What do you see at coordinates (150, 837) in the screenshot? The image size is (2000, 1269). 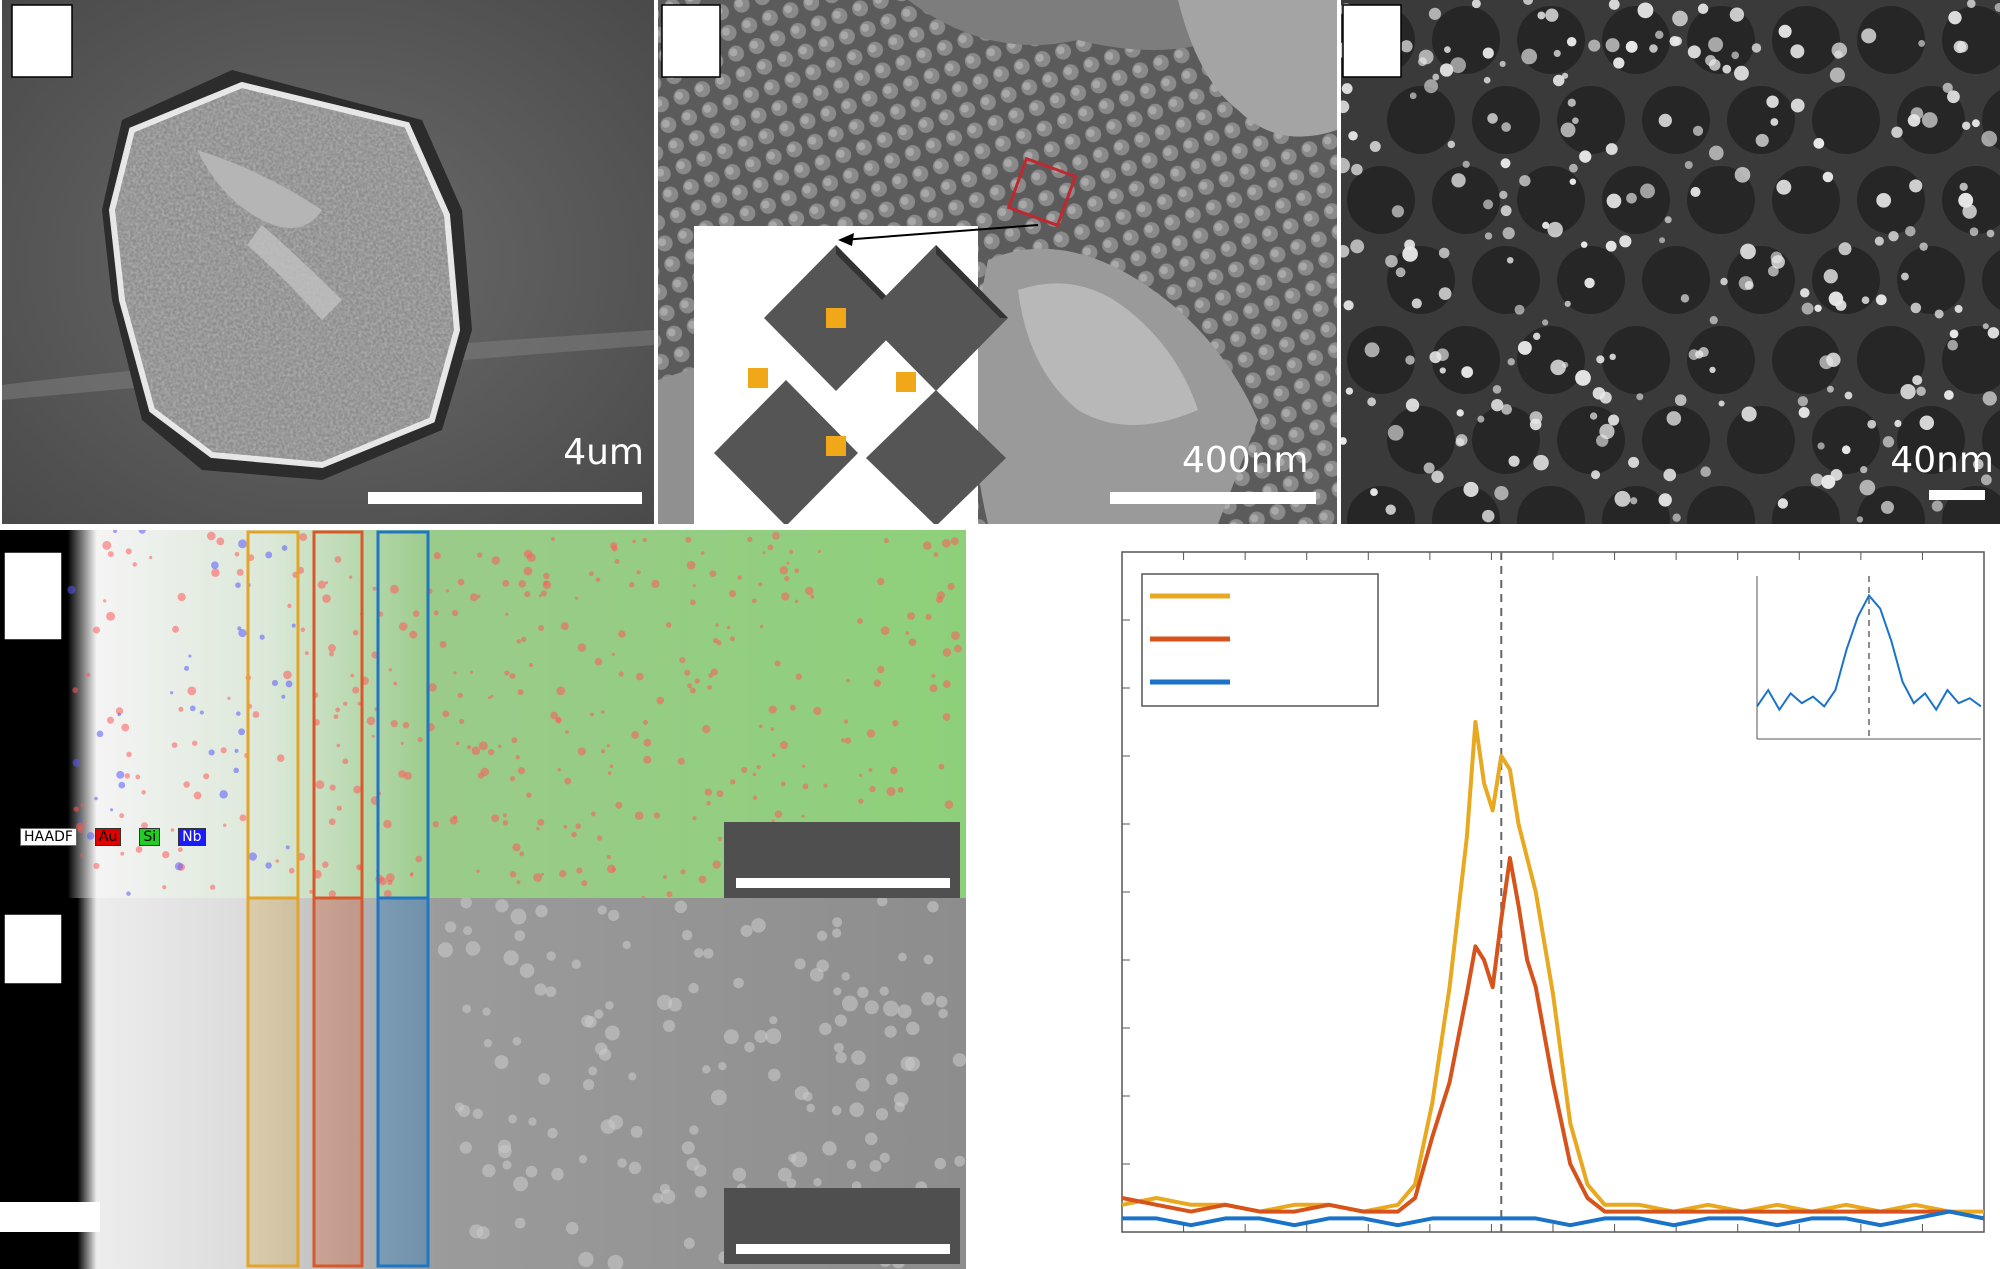 I see `legend-si: Si` at bounding box center [150, 837].